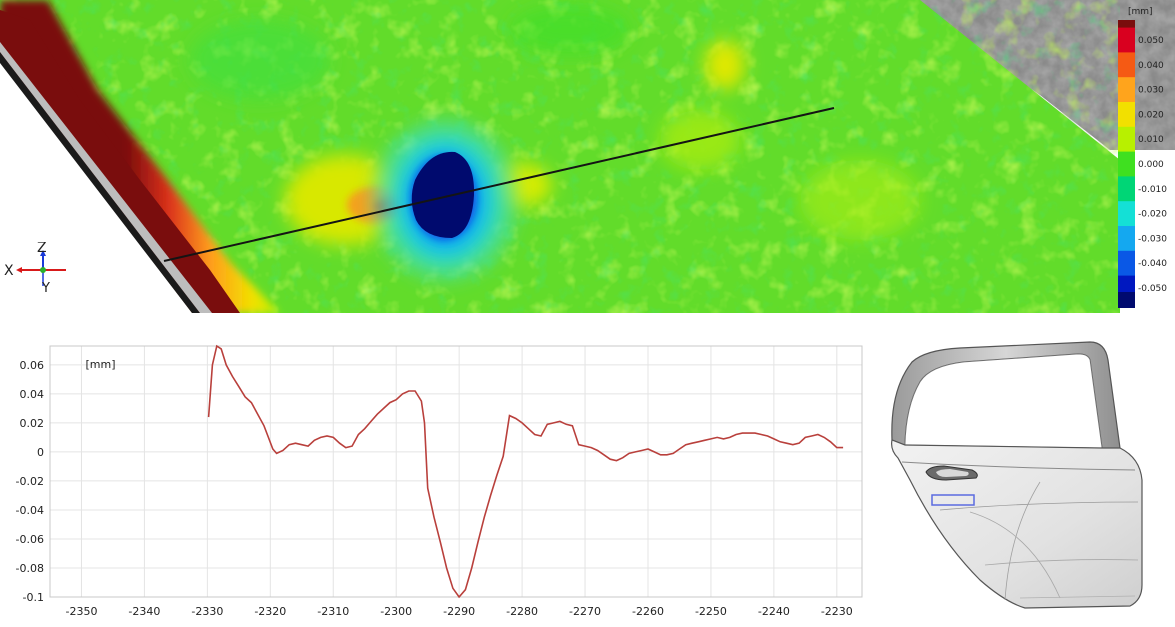  I want to click on x-tick-label: -2280, so click(522, 611).